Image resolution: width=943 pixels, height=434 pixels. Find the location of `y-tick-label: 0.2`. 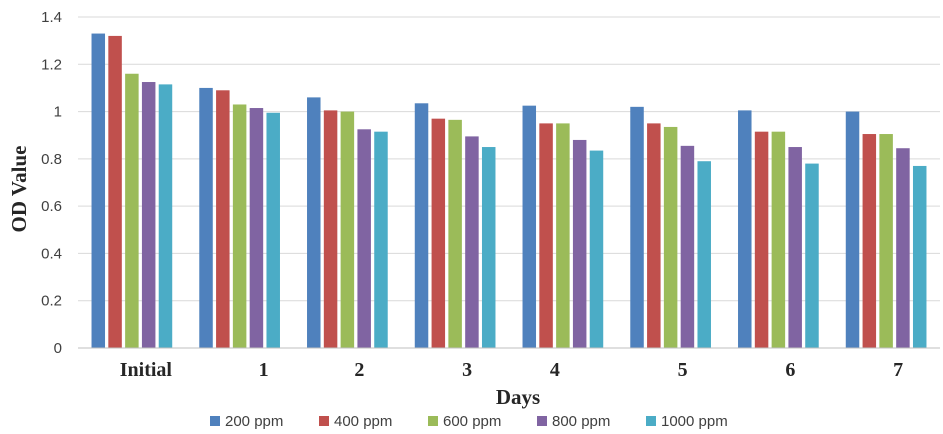

y-tick-label: 0.2 is located at coordinates (51, 301).